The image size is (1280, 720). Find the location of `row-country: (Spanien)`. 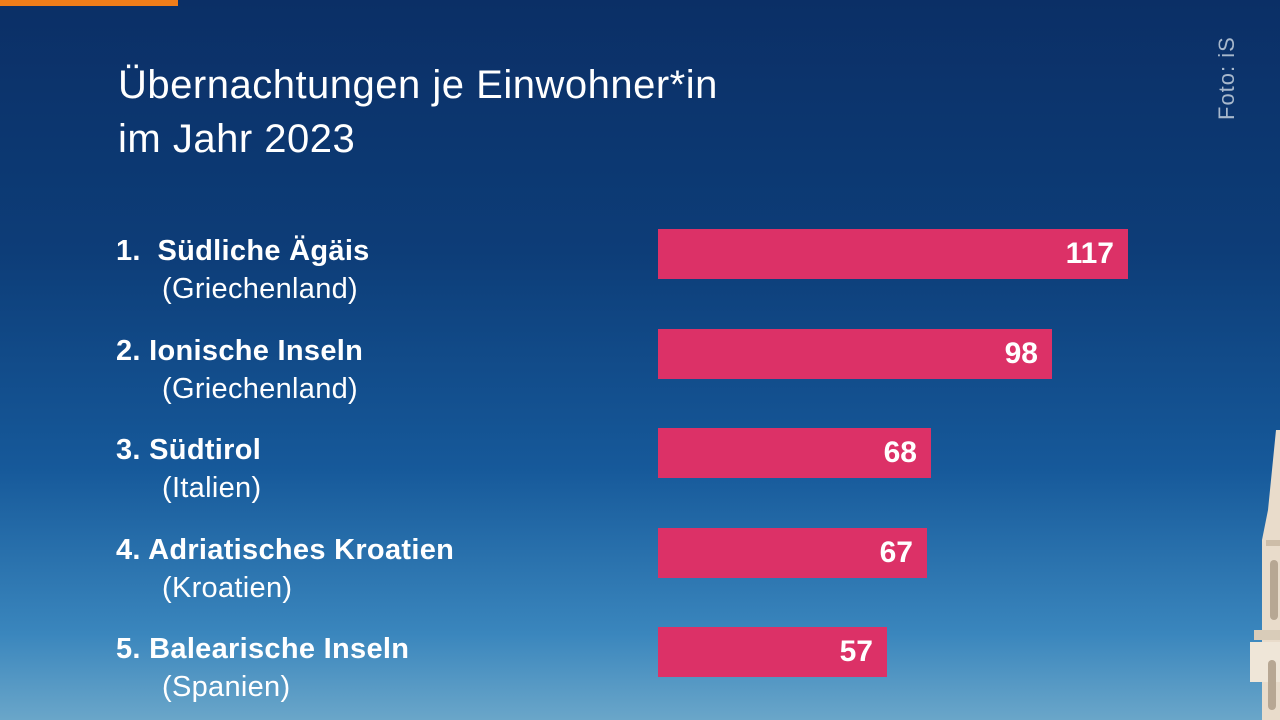

row-country: (Spanien) is located at coordinates (226, 687).